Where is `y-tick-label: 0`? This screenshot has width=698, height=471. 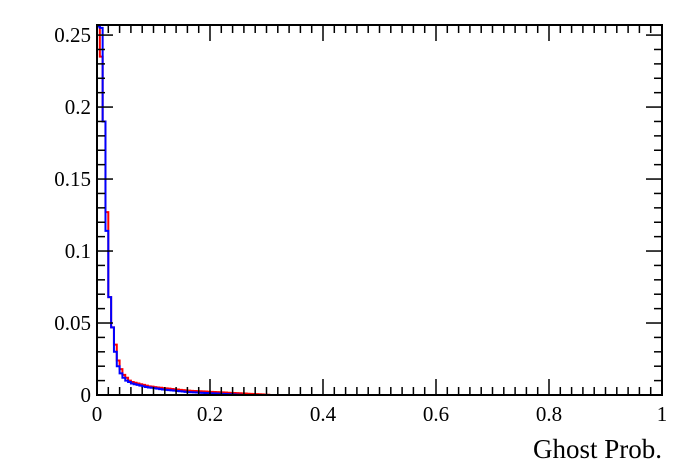 y-tick-label: 0 is located at coordinates (86, 395).